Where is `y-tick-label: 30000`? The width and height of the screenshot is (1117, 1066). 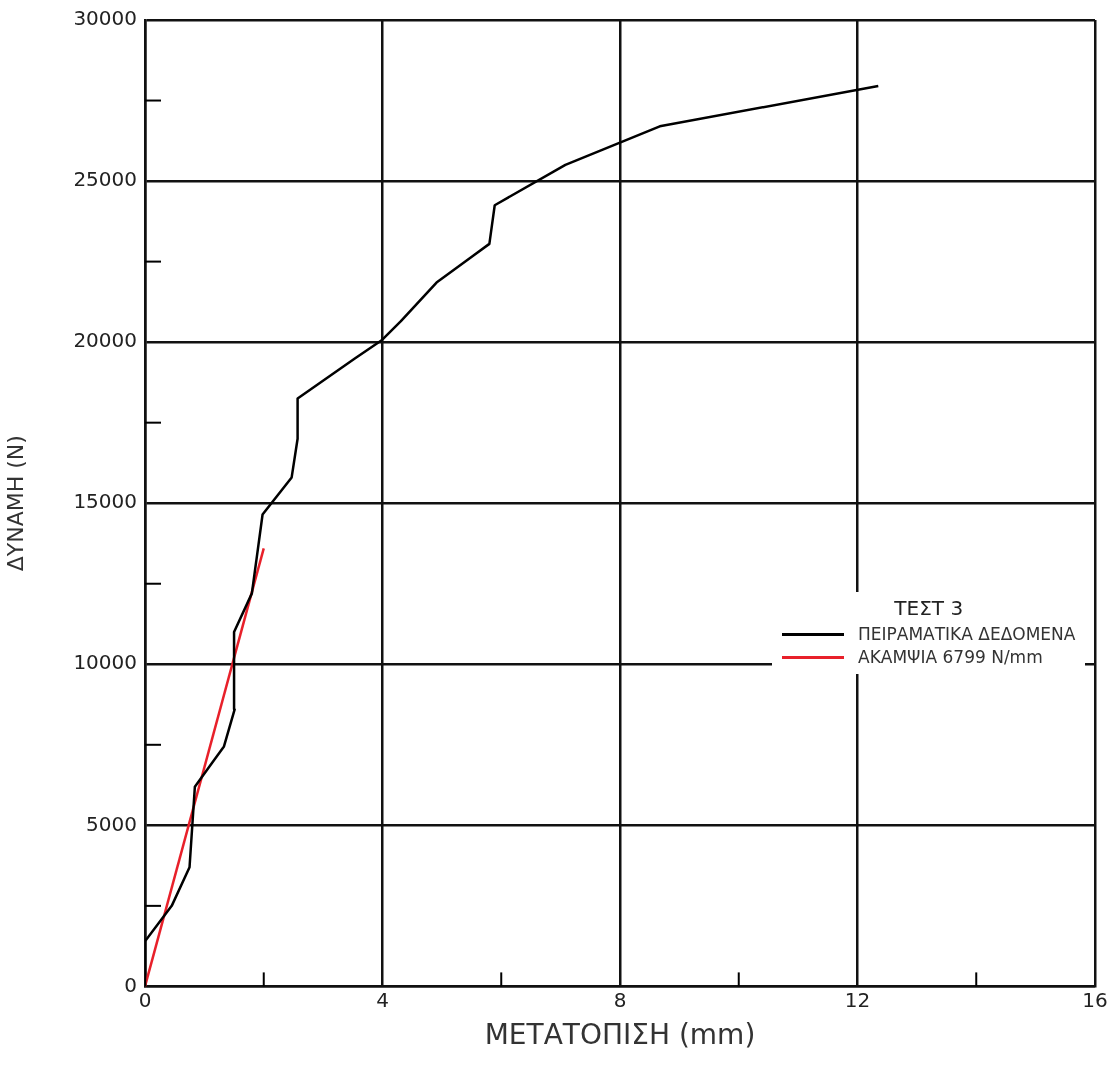
y-tick-label: 30000 is located at coordinates (105, 18).